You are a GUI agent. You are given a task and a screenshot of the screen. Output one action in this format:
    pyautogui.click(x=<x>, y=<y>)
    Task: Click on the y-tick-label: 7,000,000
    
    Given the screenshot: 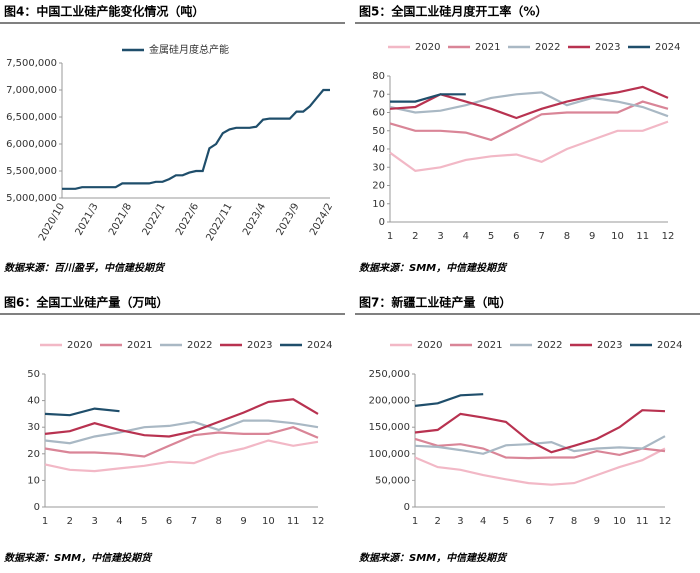 What is the action you would take?
    pyautogui.click(x=31, y=90)
    